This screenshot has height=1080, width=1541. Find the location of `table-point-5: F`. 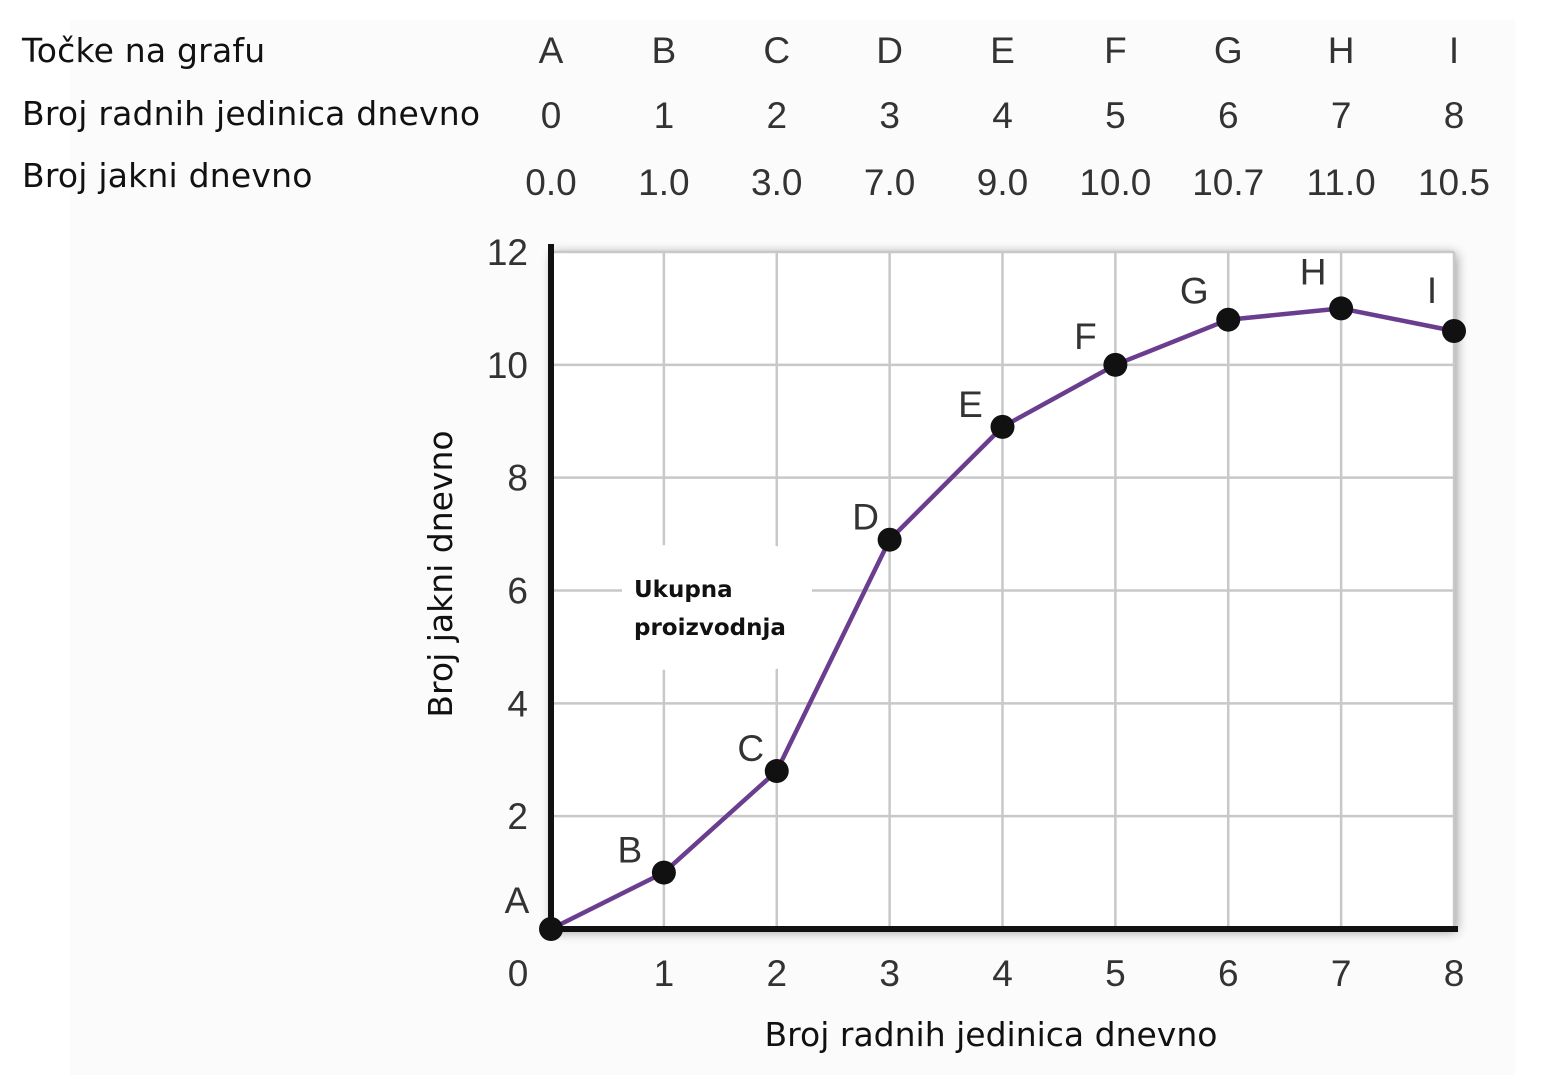

table-point-5: F is located at coordinates (1115, 50).